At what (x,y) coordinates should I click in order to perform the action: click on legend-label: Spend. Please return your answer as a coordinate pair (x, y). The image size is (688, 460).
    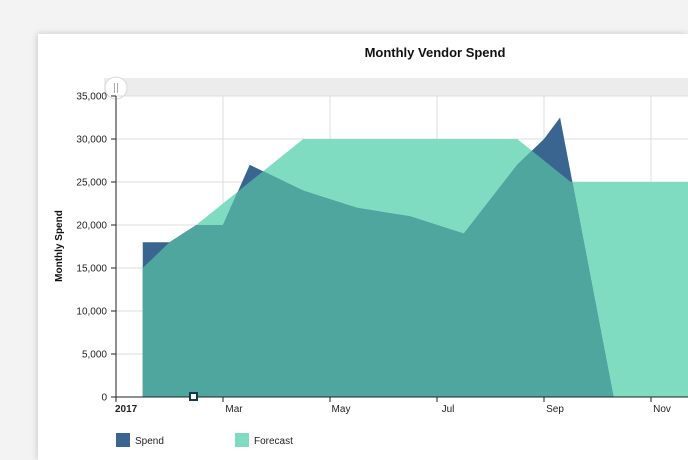
    Looking at the image, I should click on (149, 441).